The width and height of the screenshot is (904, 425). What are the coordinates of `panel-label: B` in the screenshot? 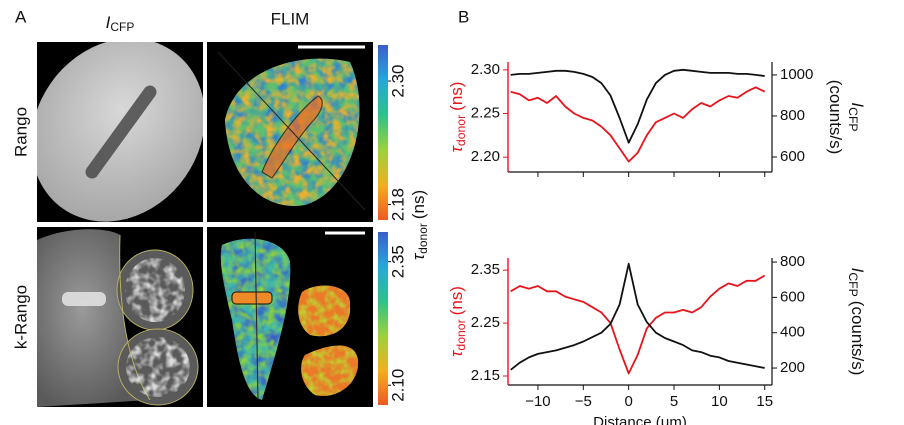 It's located at (463, 16).